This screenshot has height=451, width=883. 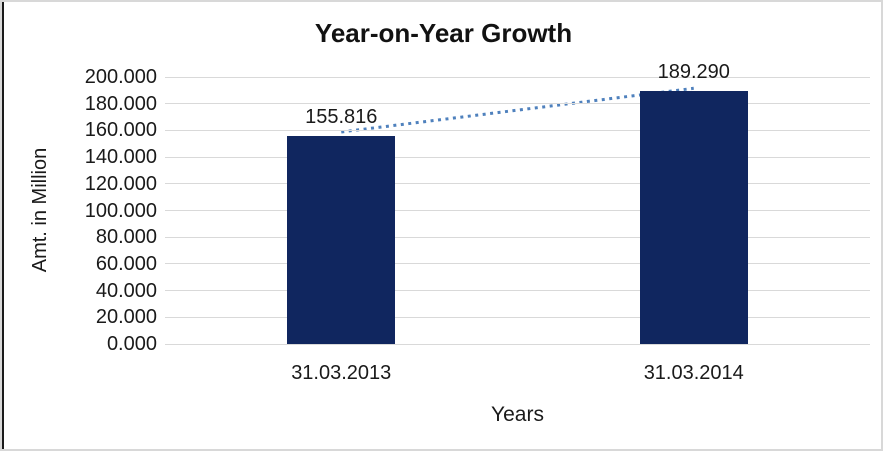 What do you see at coordinates (443, 33) in the screenshot?
I see `chart-title: Year-on-Year Growth` at bounding box center [443, 33].